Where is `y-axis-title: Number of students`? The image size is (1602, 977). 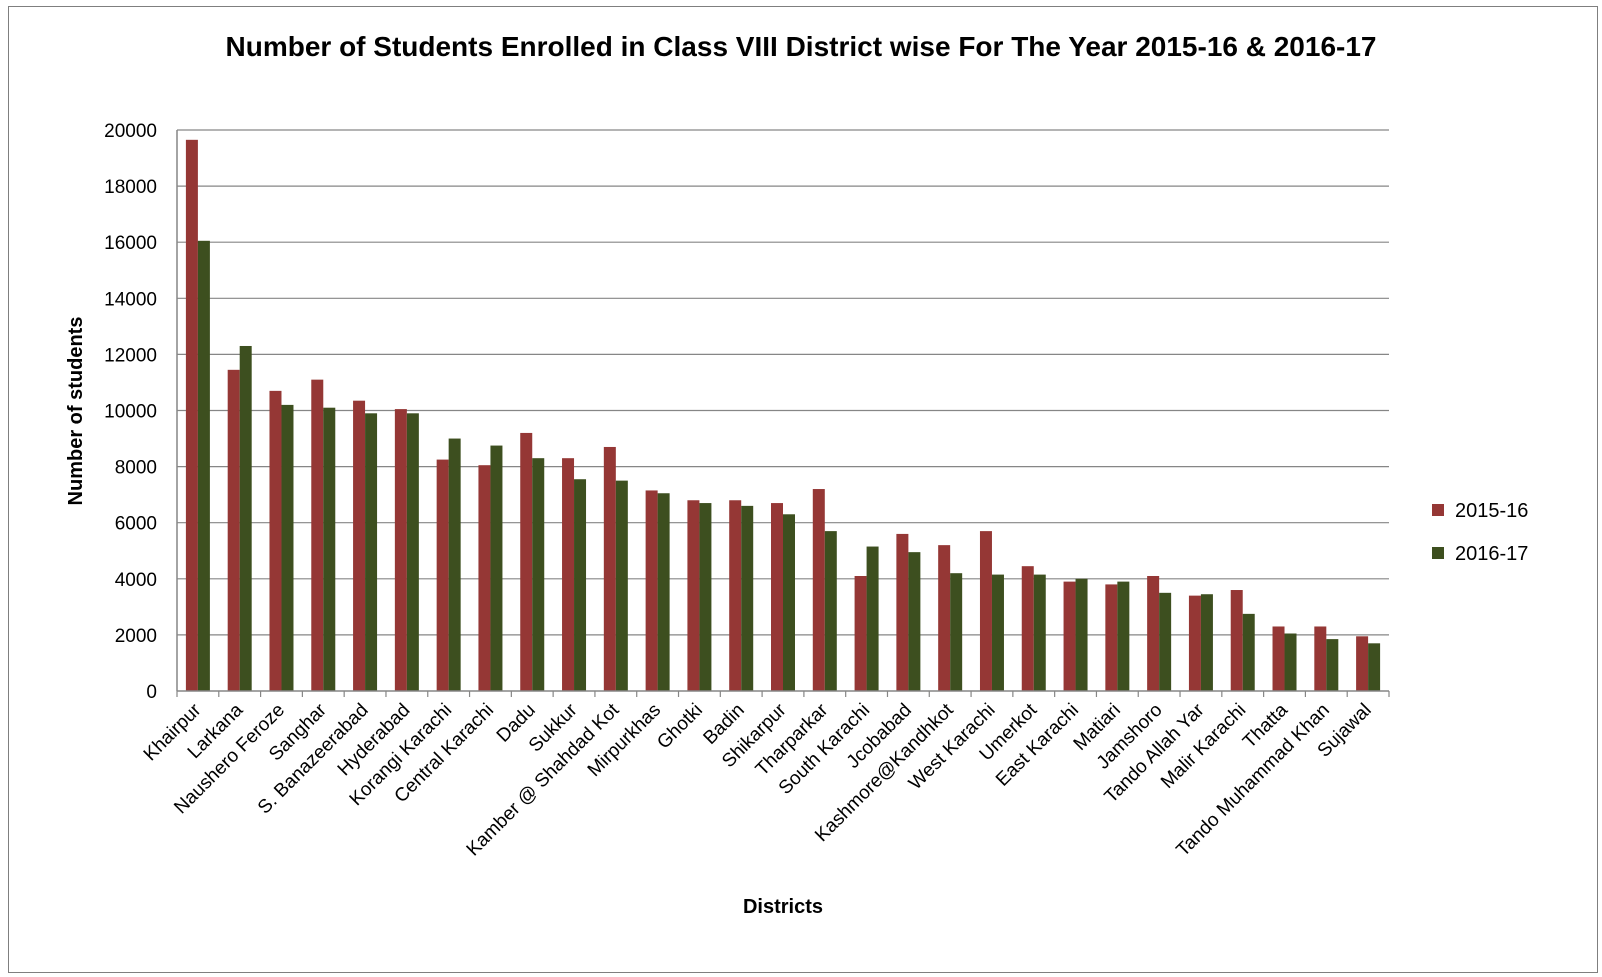 y-axis-title: Number of students is located at coordinates (76, 411).